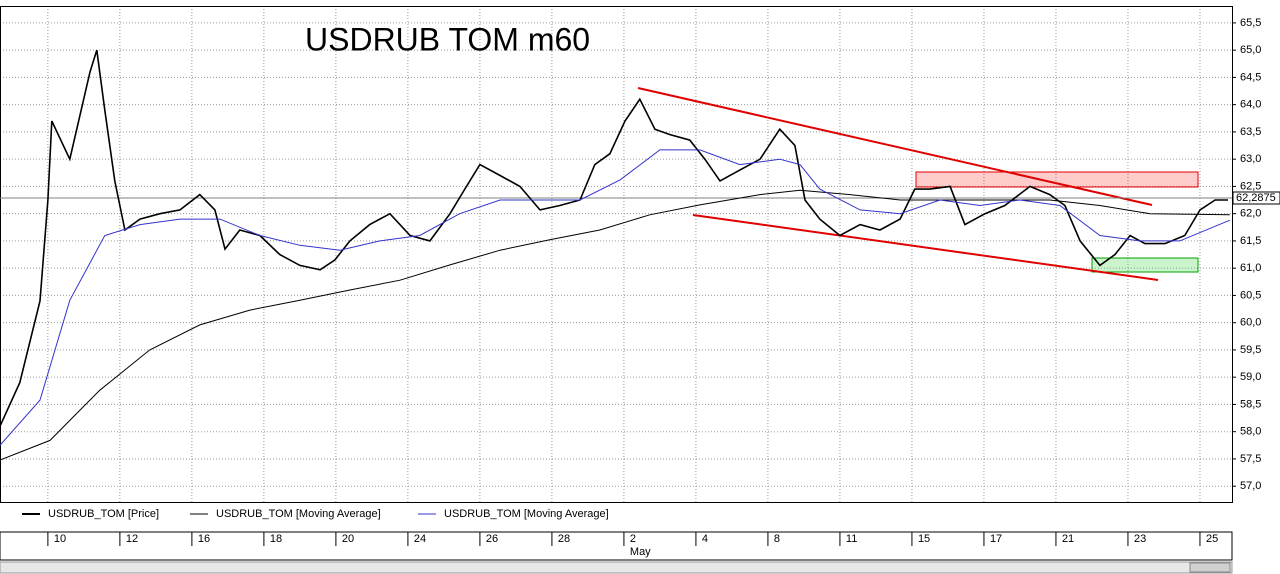  I want to click on x-tick-label: 23, so click(1140, 539).